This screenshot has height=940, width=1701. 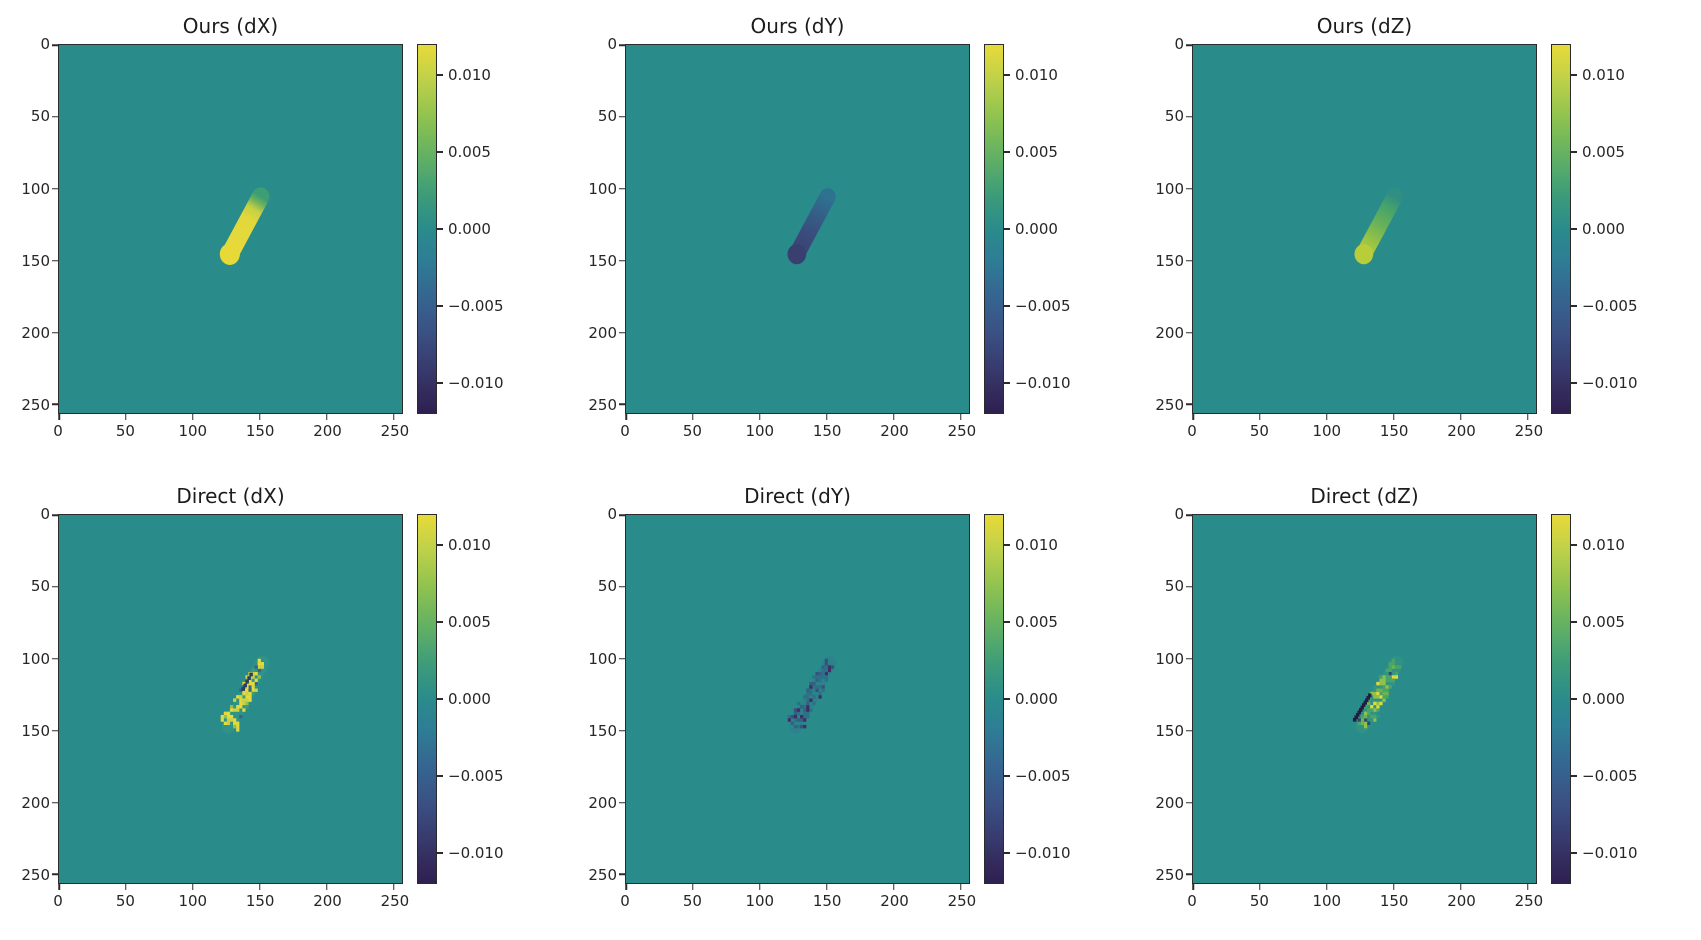 What do you see at coordinates (607, 586) in the screenshot?
I see `y-tick-label: 50` at bounding box center [607, 586].